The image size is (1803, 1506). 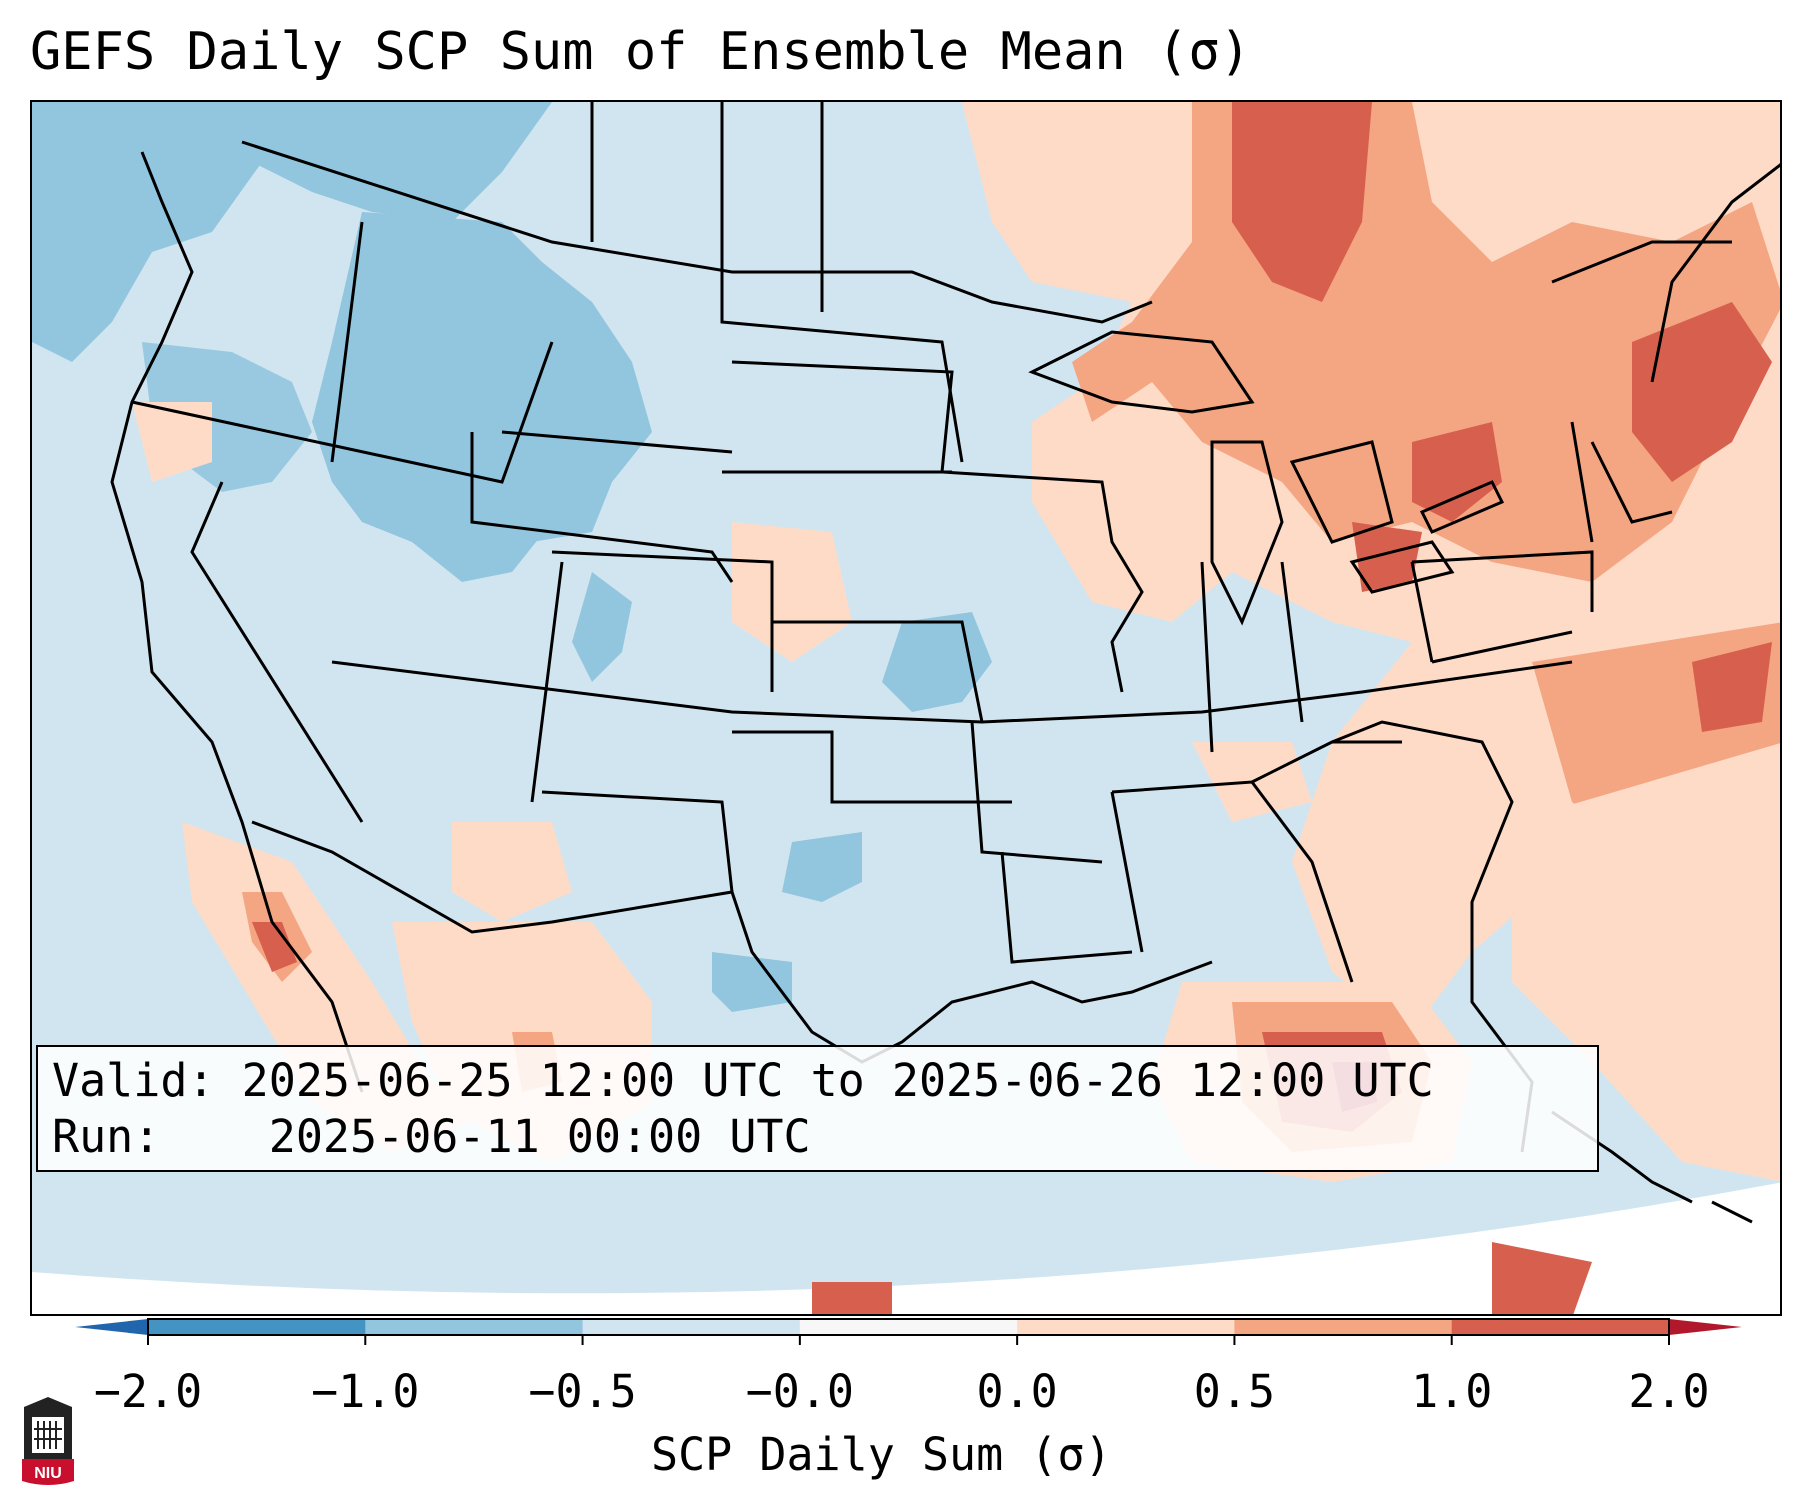 I want to click on colorbar-over-arrow, so click(x=1705, y=1327).